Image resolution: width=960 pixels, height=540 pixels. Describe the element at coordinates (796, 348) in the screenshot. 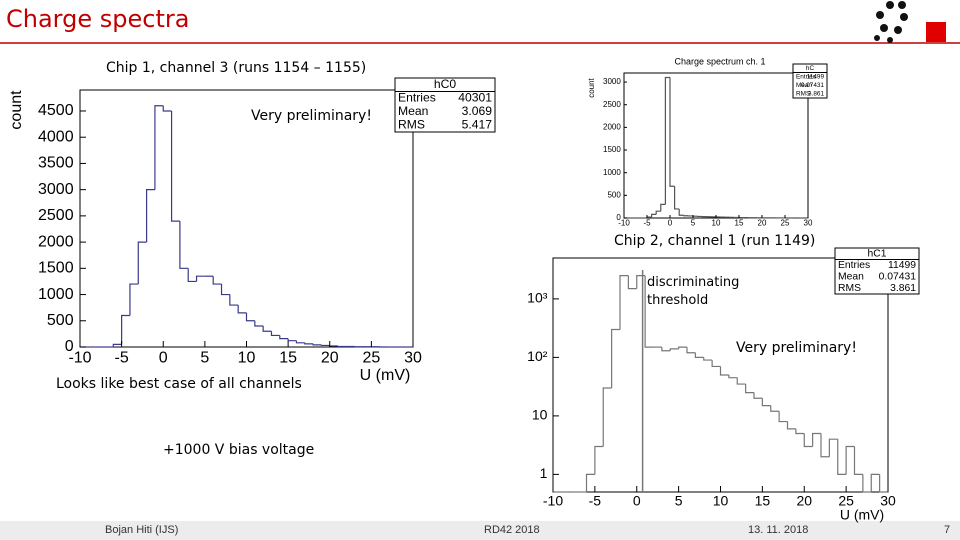

I see `caption: Very preliminary!` at that location.